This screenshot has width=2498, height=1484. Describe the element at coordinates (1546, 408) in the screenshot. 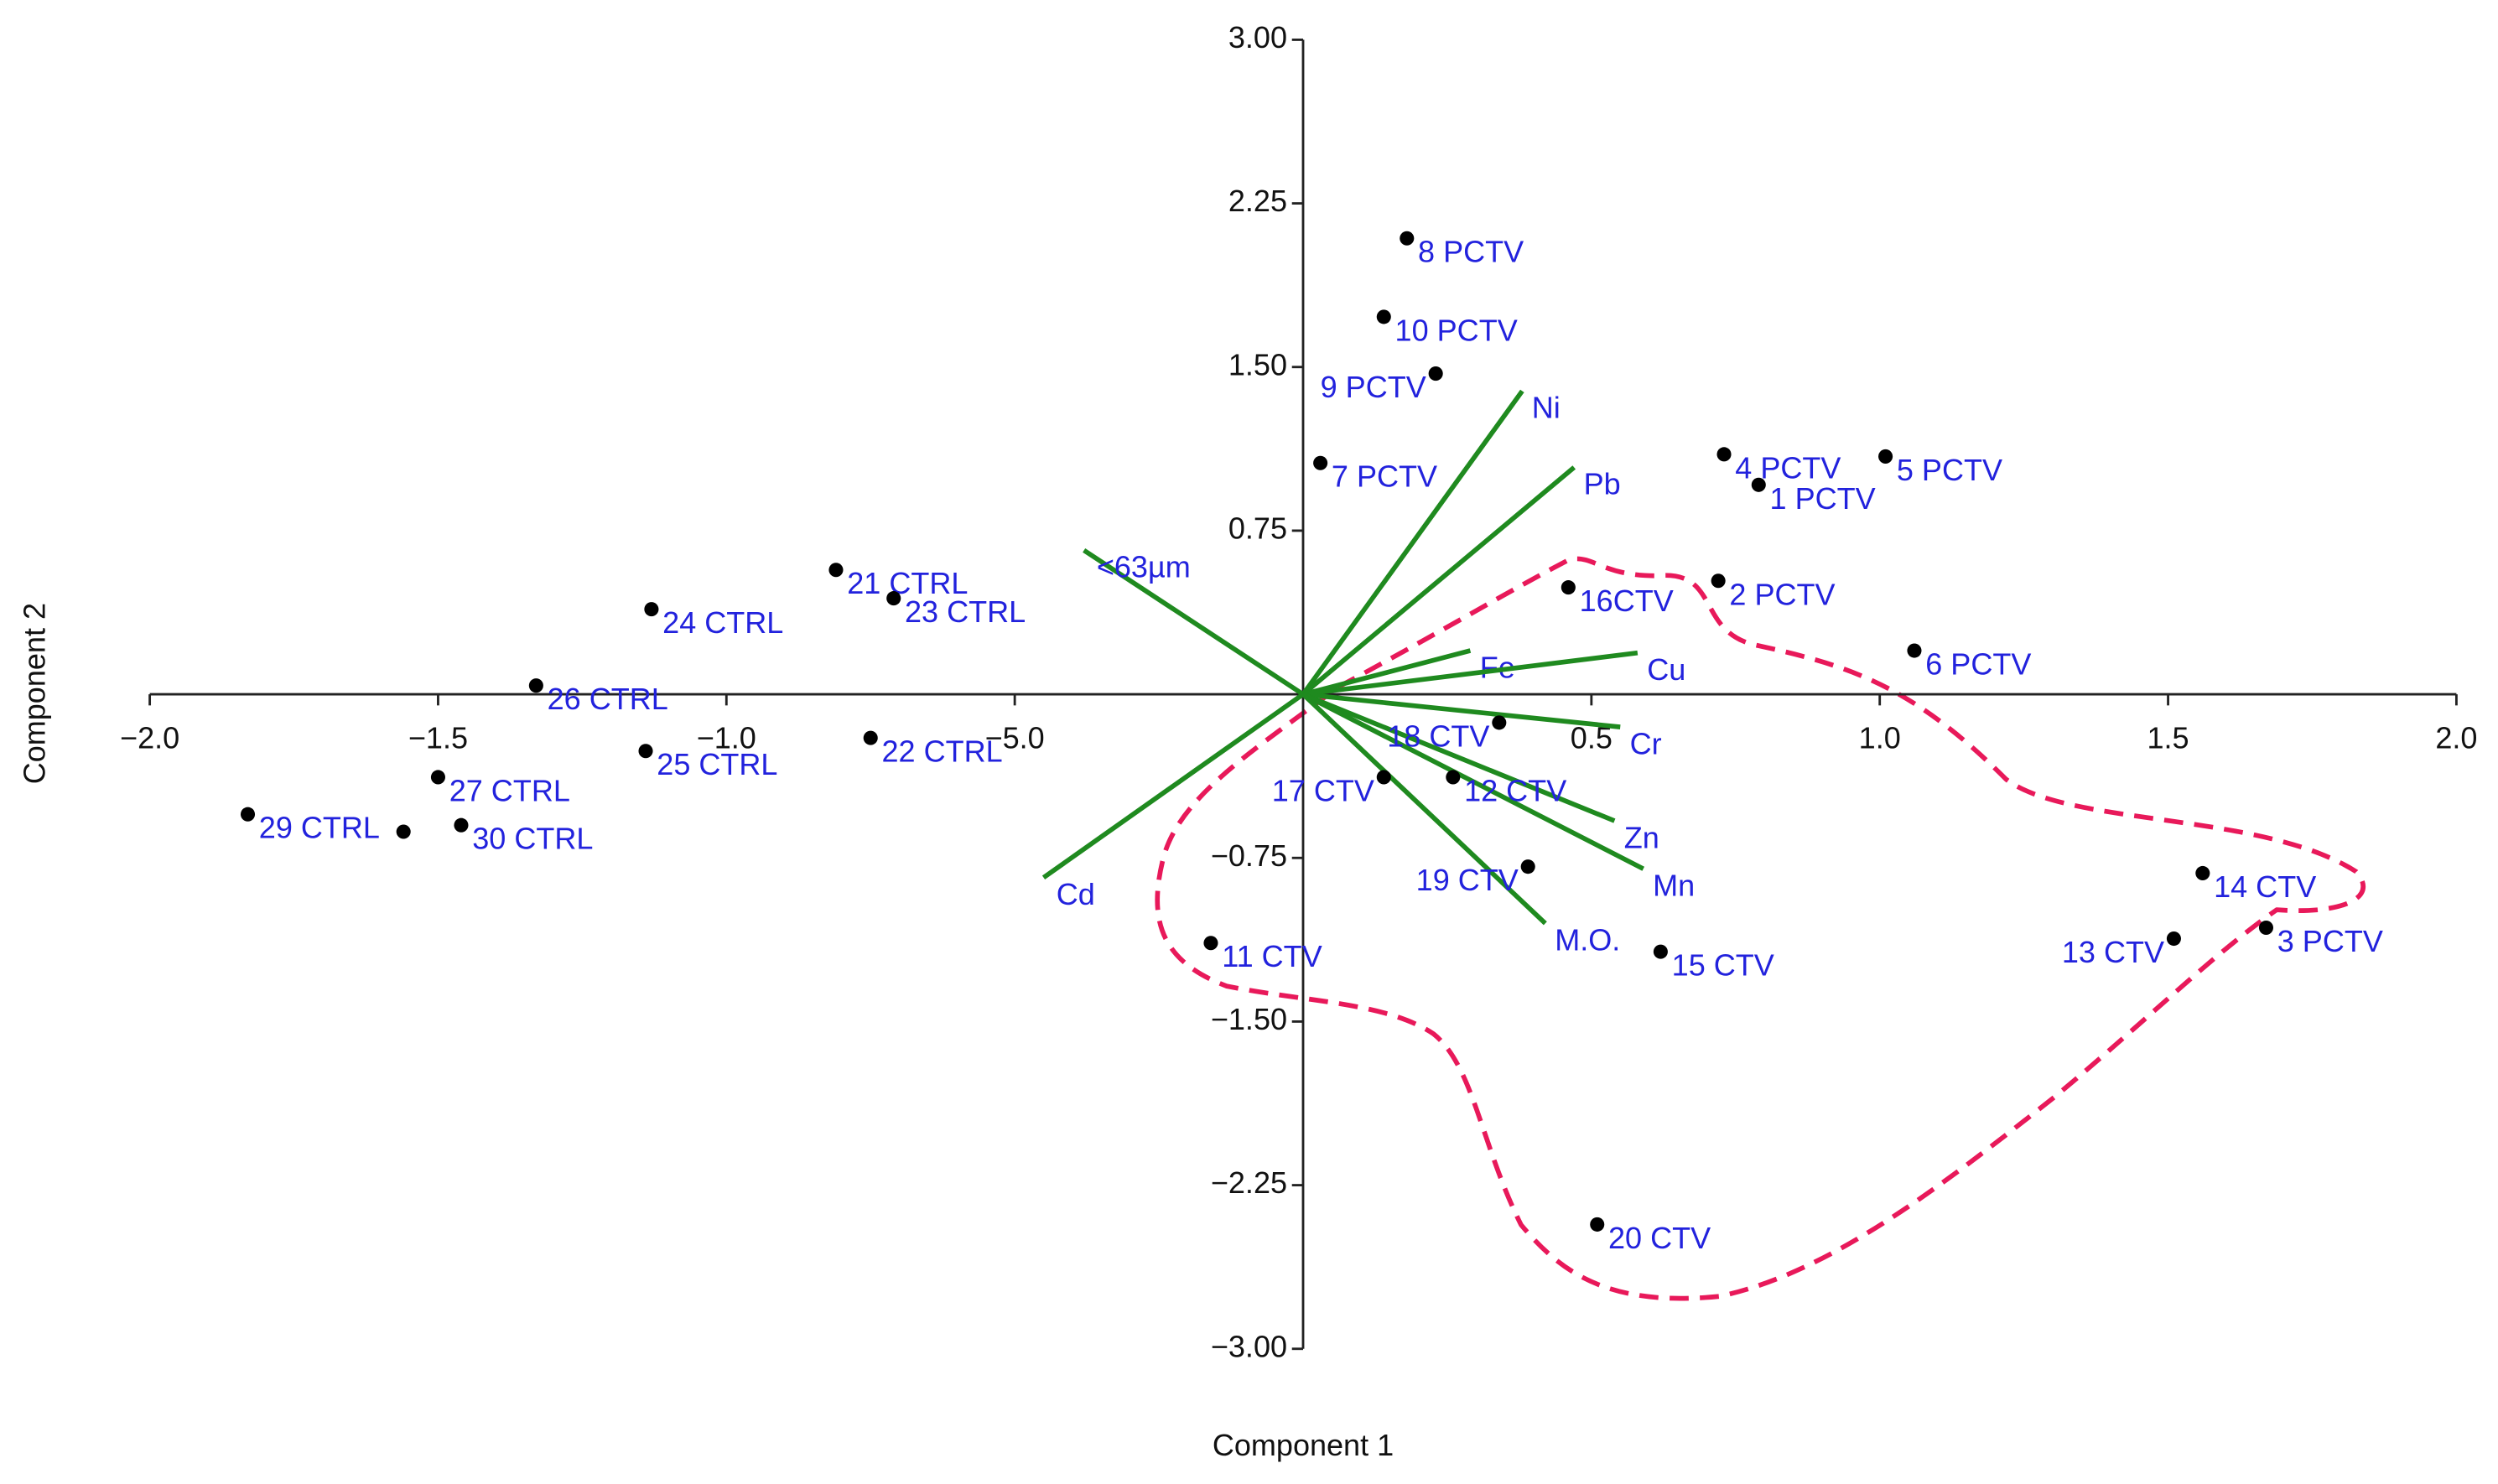

I see `loading-label: Ni` at that location.